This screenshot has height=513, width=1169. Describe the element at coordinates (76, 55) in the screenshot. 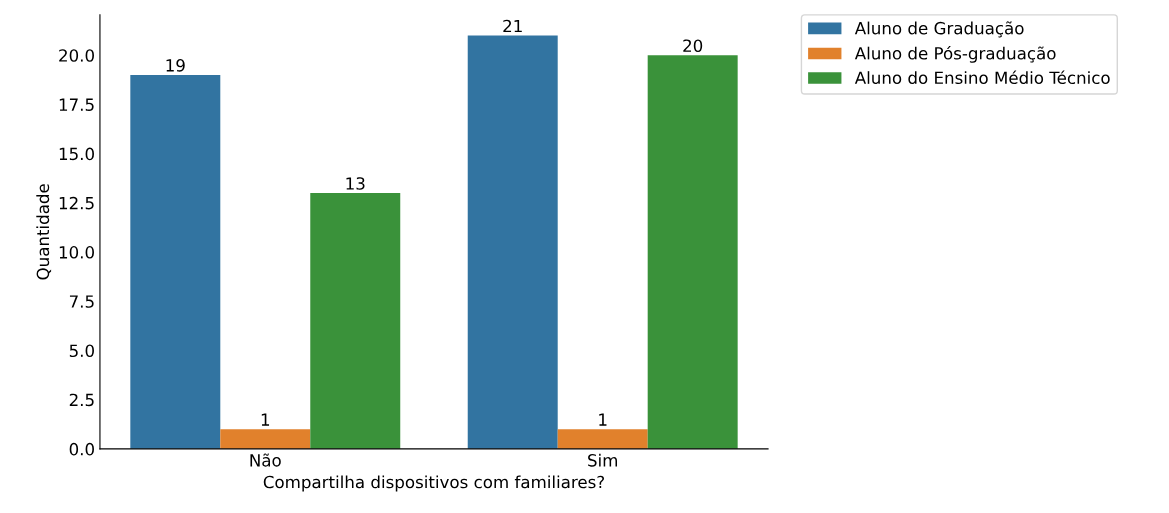

I see `y-tick-label: 20.0` at that location.